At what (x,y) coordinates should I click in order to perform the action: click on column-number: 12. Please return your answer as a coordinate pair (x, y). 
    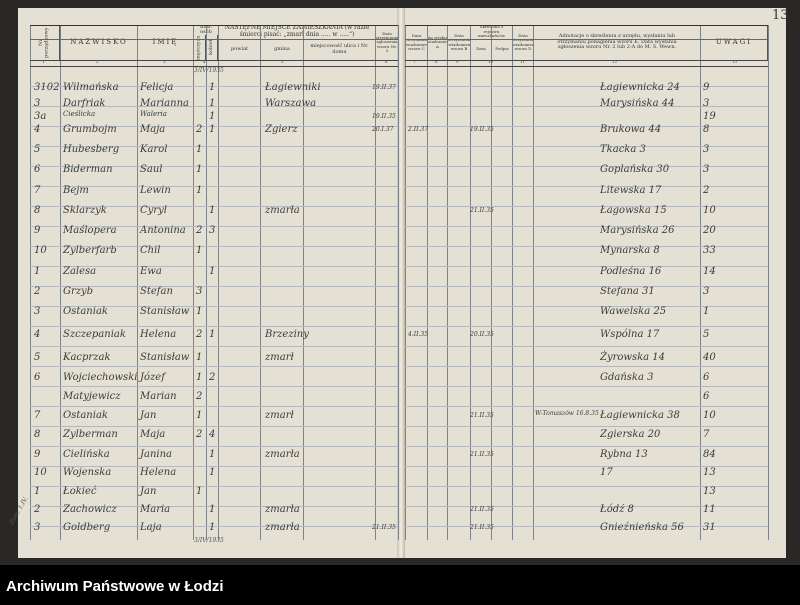
    Looking at the image, I should click on (615, 61).